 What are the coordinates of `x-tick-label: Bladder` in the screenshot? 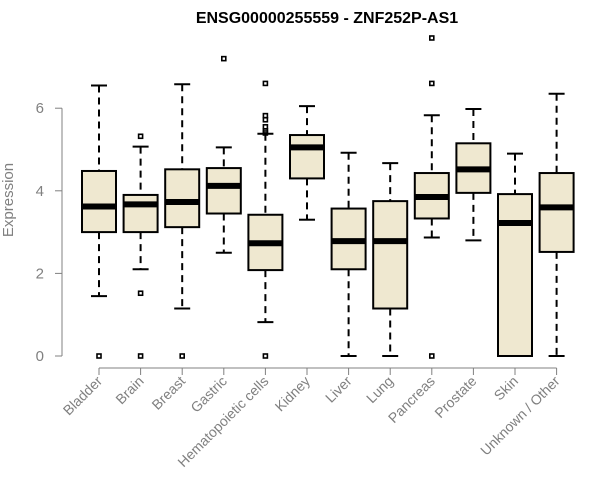 It's located at (83, 396).